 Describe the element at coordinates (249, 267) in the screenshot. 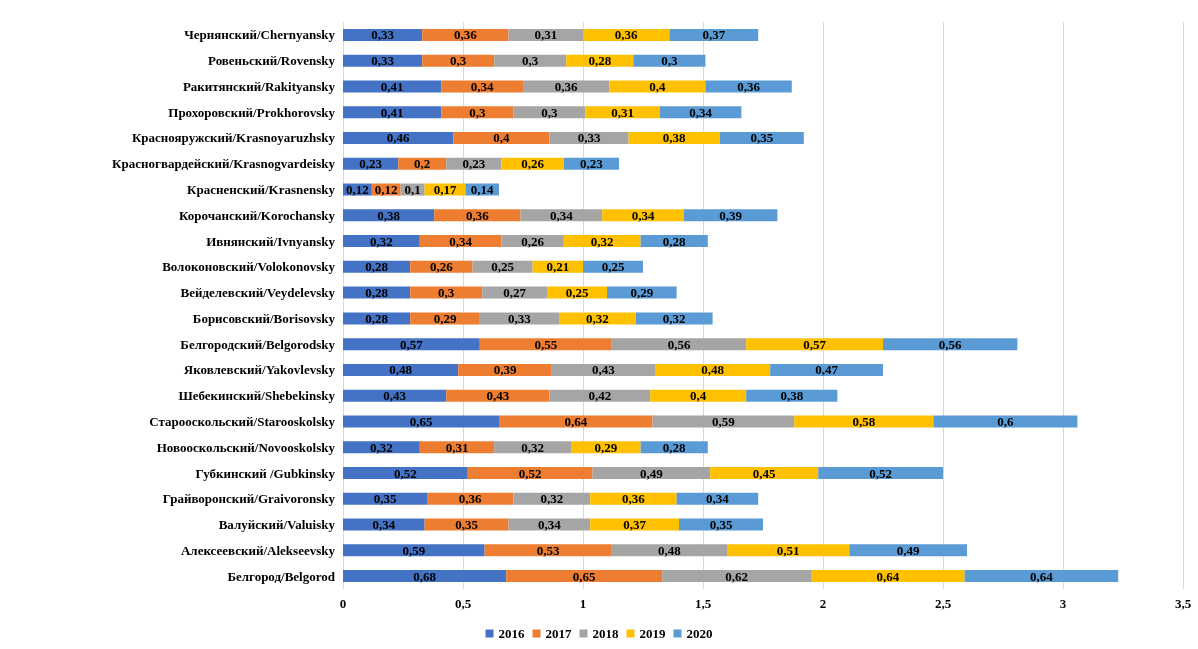

I see `y-tick-label: Волоконовский/Volokonovsky` at that location.